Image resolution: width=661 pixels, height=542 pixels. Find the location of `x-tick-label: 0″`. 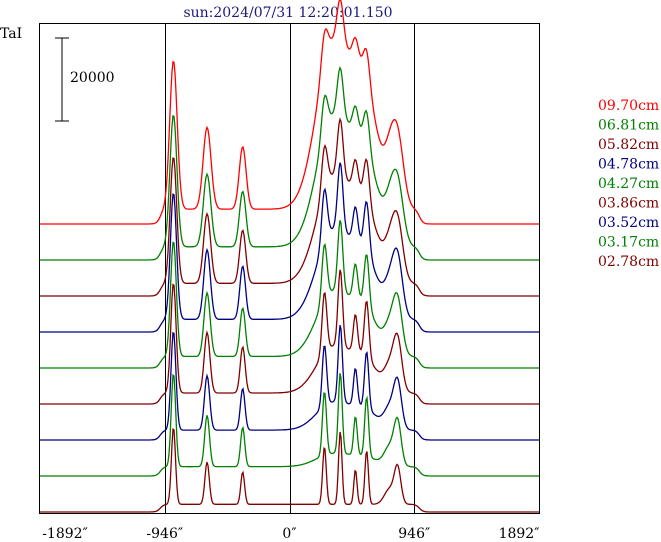

x-tick-label: 0″ is located at coordinates (289, 534).